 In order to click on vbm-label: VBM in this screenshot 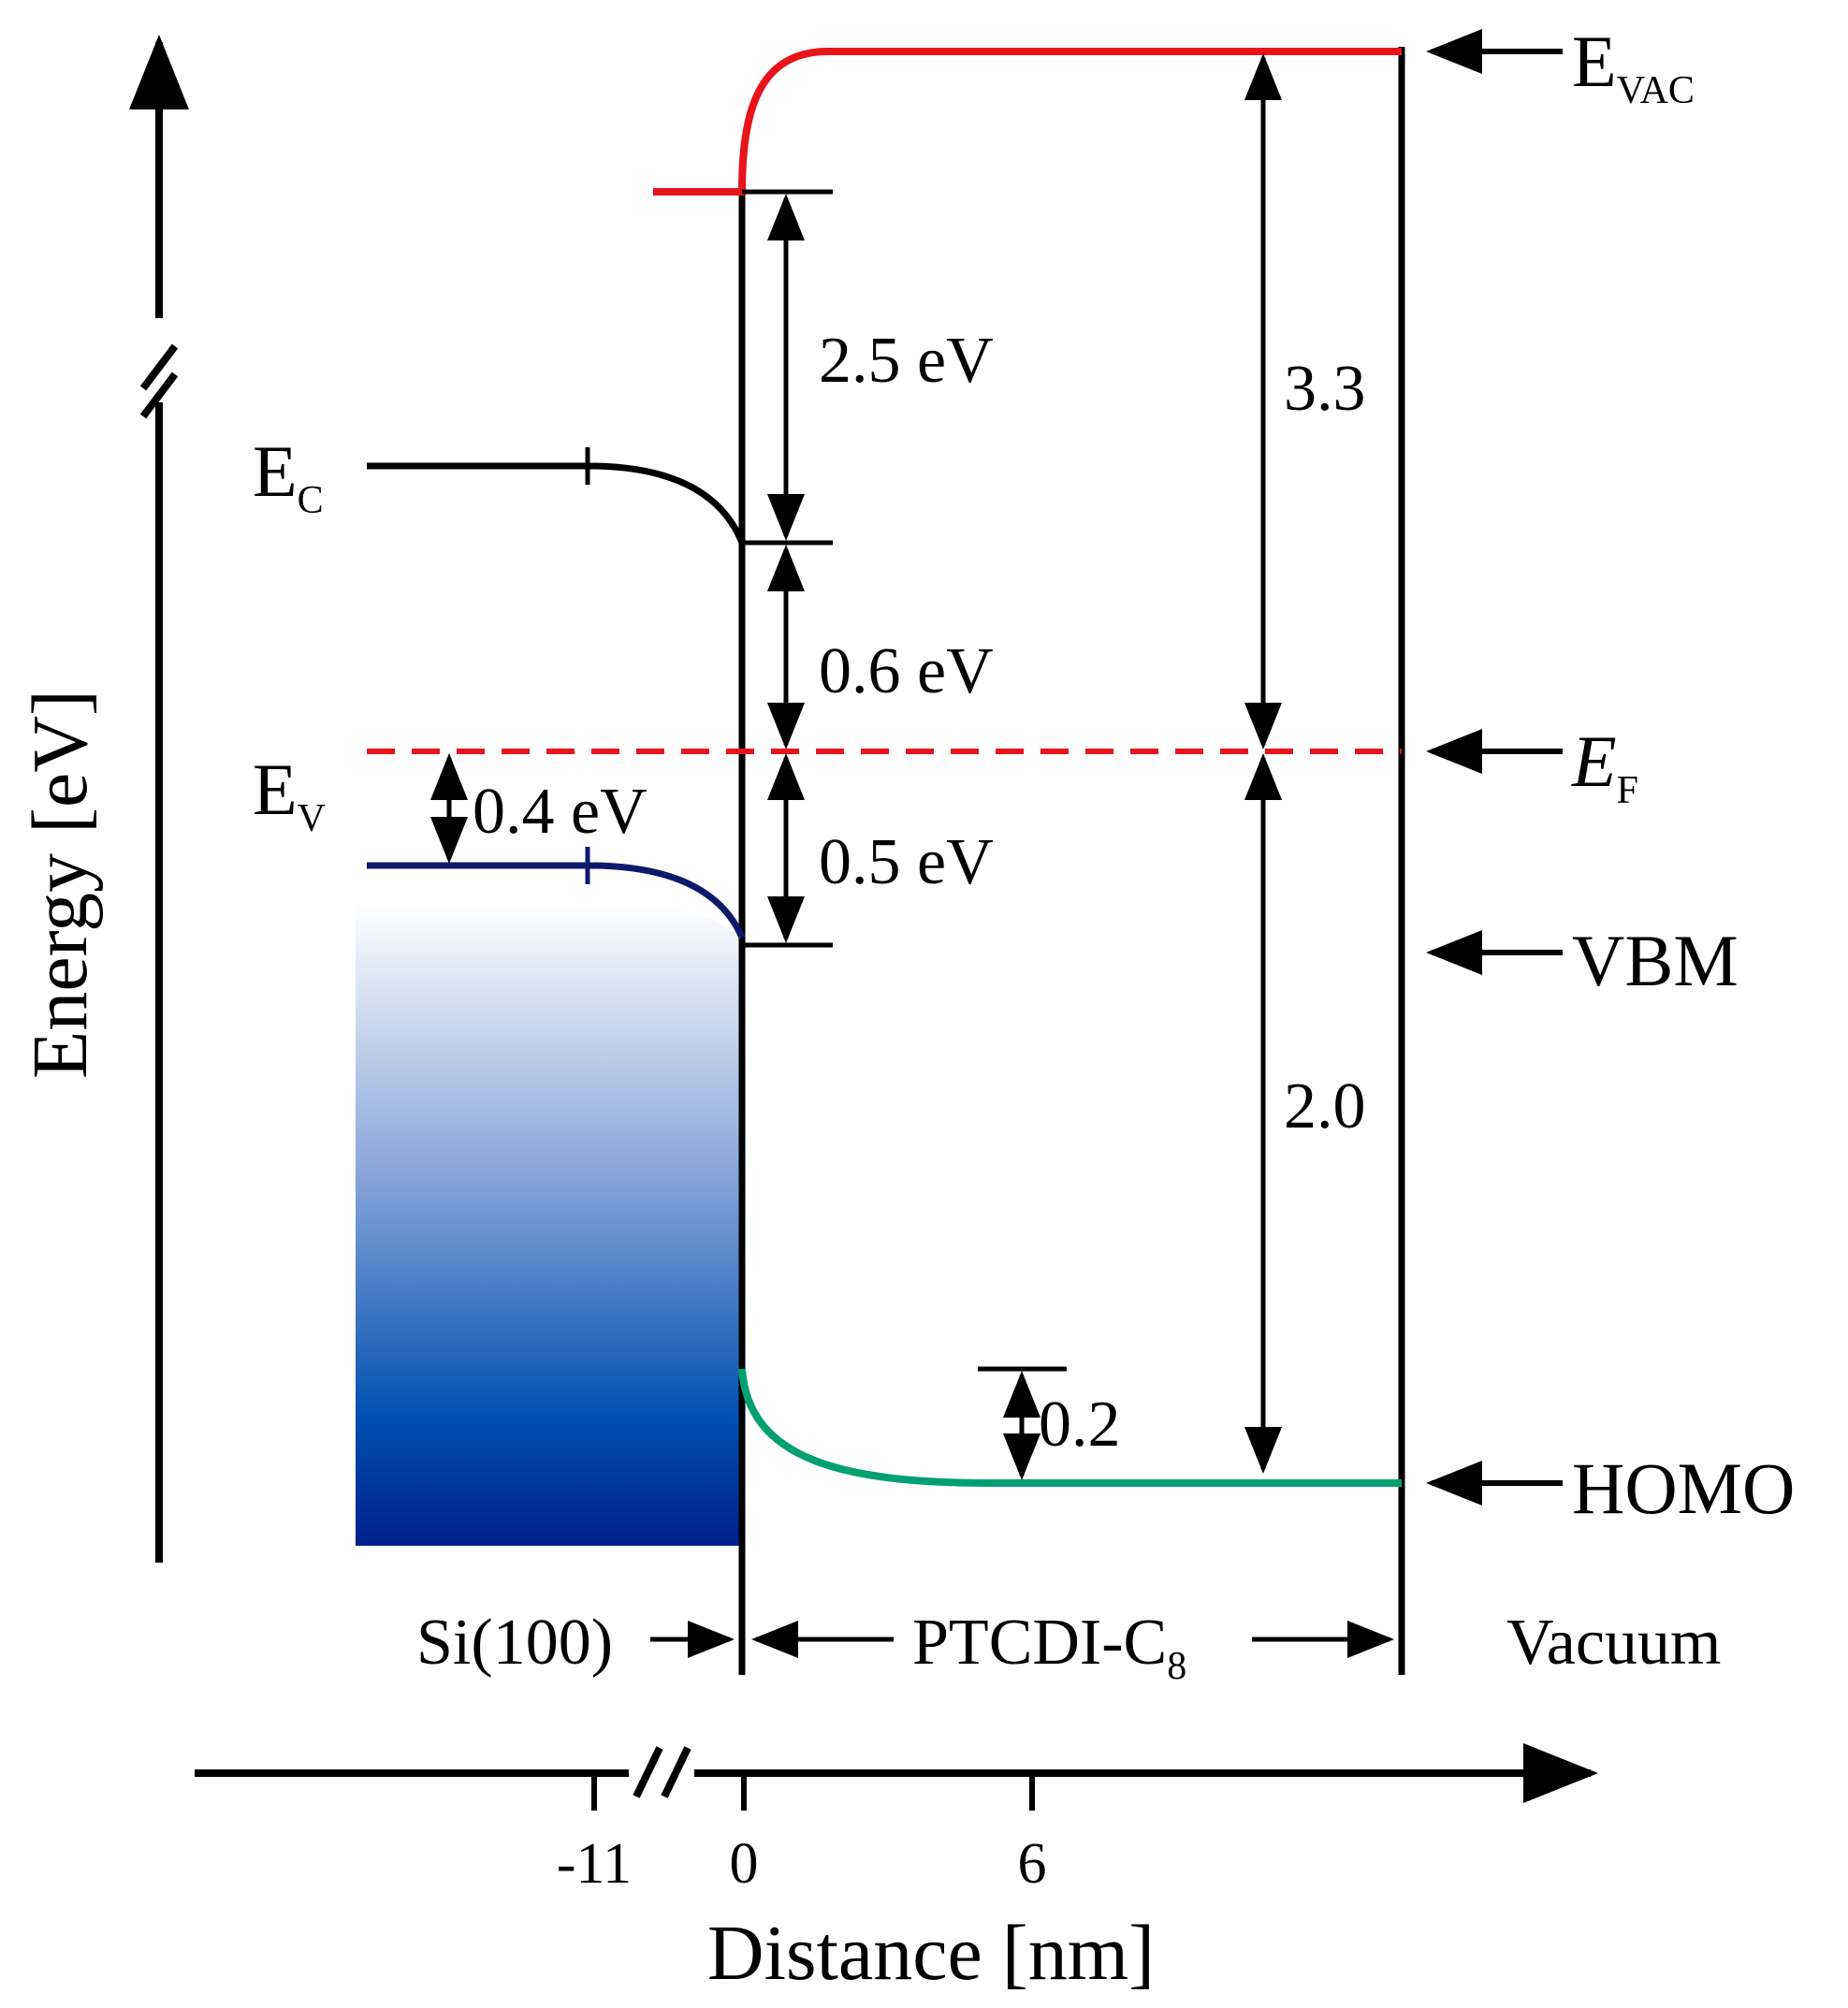, I will do `click(1655, 960)`.